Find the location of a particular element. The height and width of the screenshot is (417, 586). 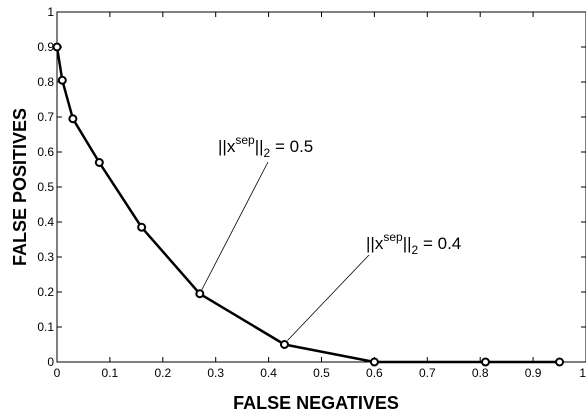

y-tick-label: 0.7 is located at coordinates (45, 117).